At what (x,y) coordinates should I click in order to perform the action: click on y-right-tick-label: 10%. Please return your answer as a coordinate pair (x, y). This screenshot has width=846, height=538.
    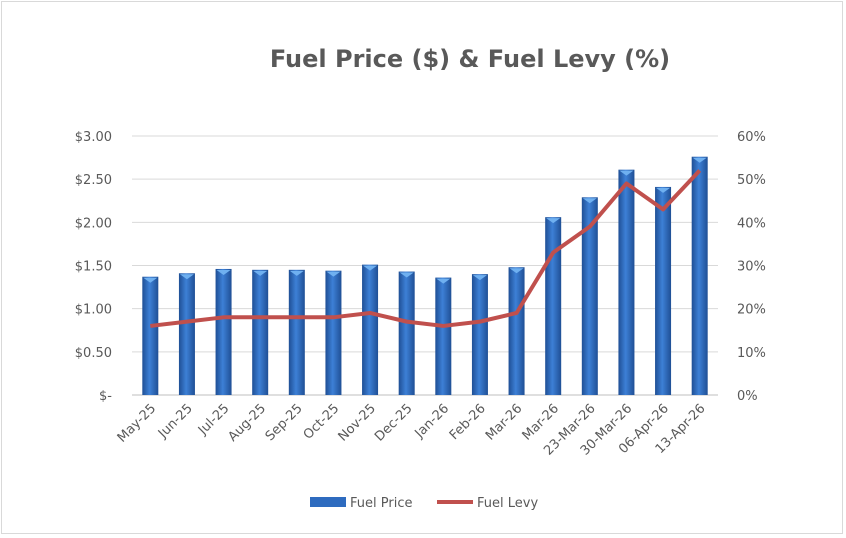
    Looking at the image, I should click on (751, 353).